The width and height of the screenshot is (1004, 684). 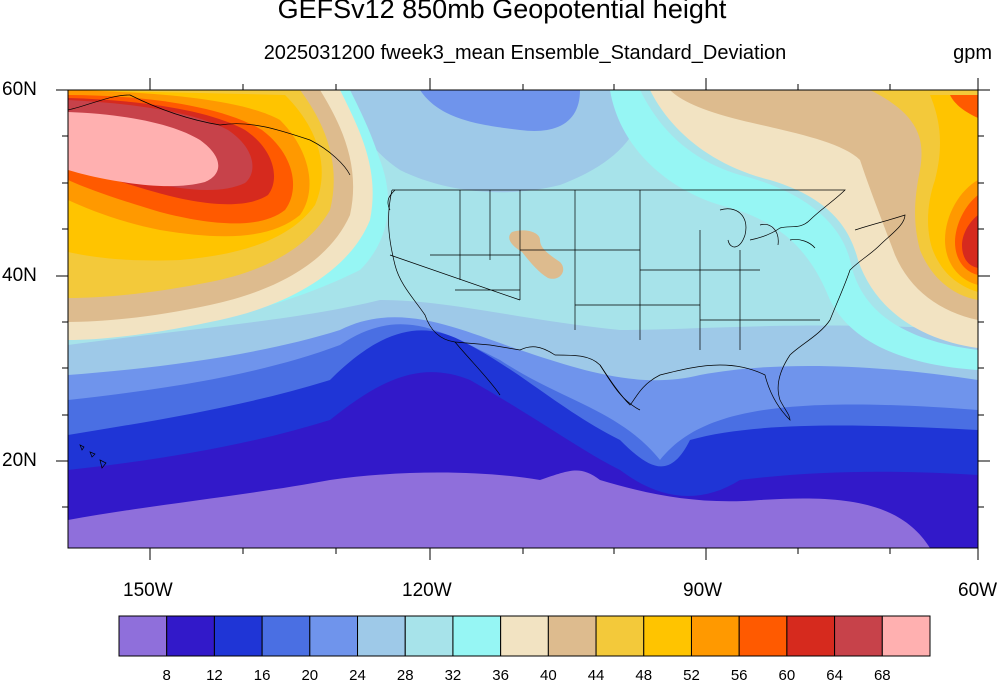 I want to click on colorbar-tick-label: 64, so click(x=834, y=675).